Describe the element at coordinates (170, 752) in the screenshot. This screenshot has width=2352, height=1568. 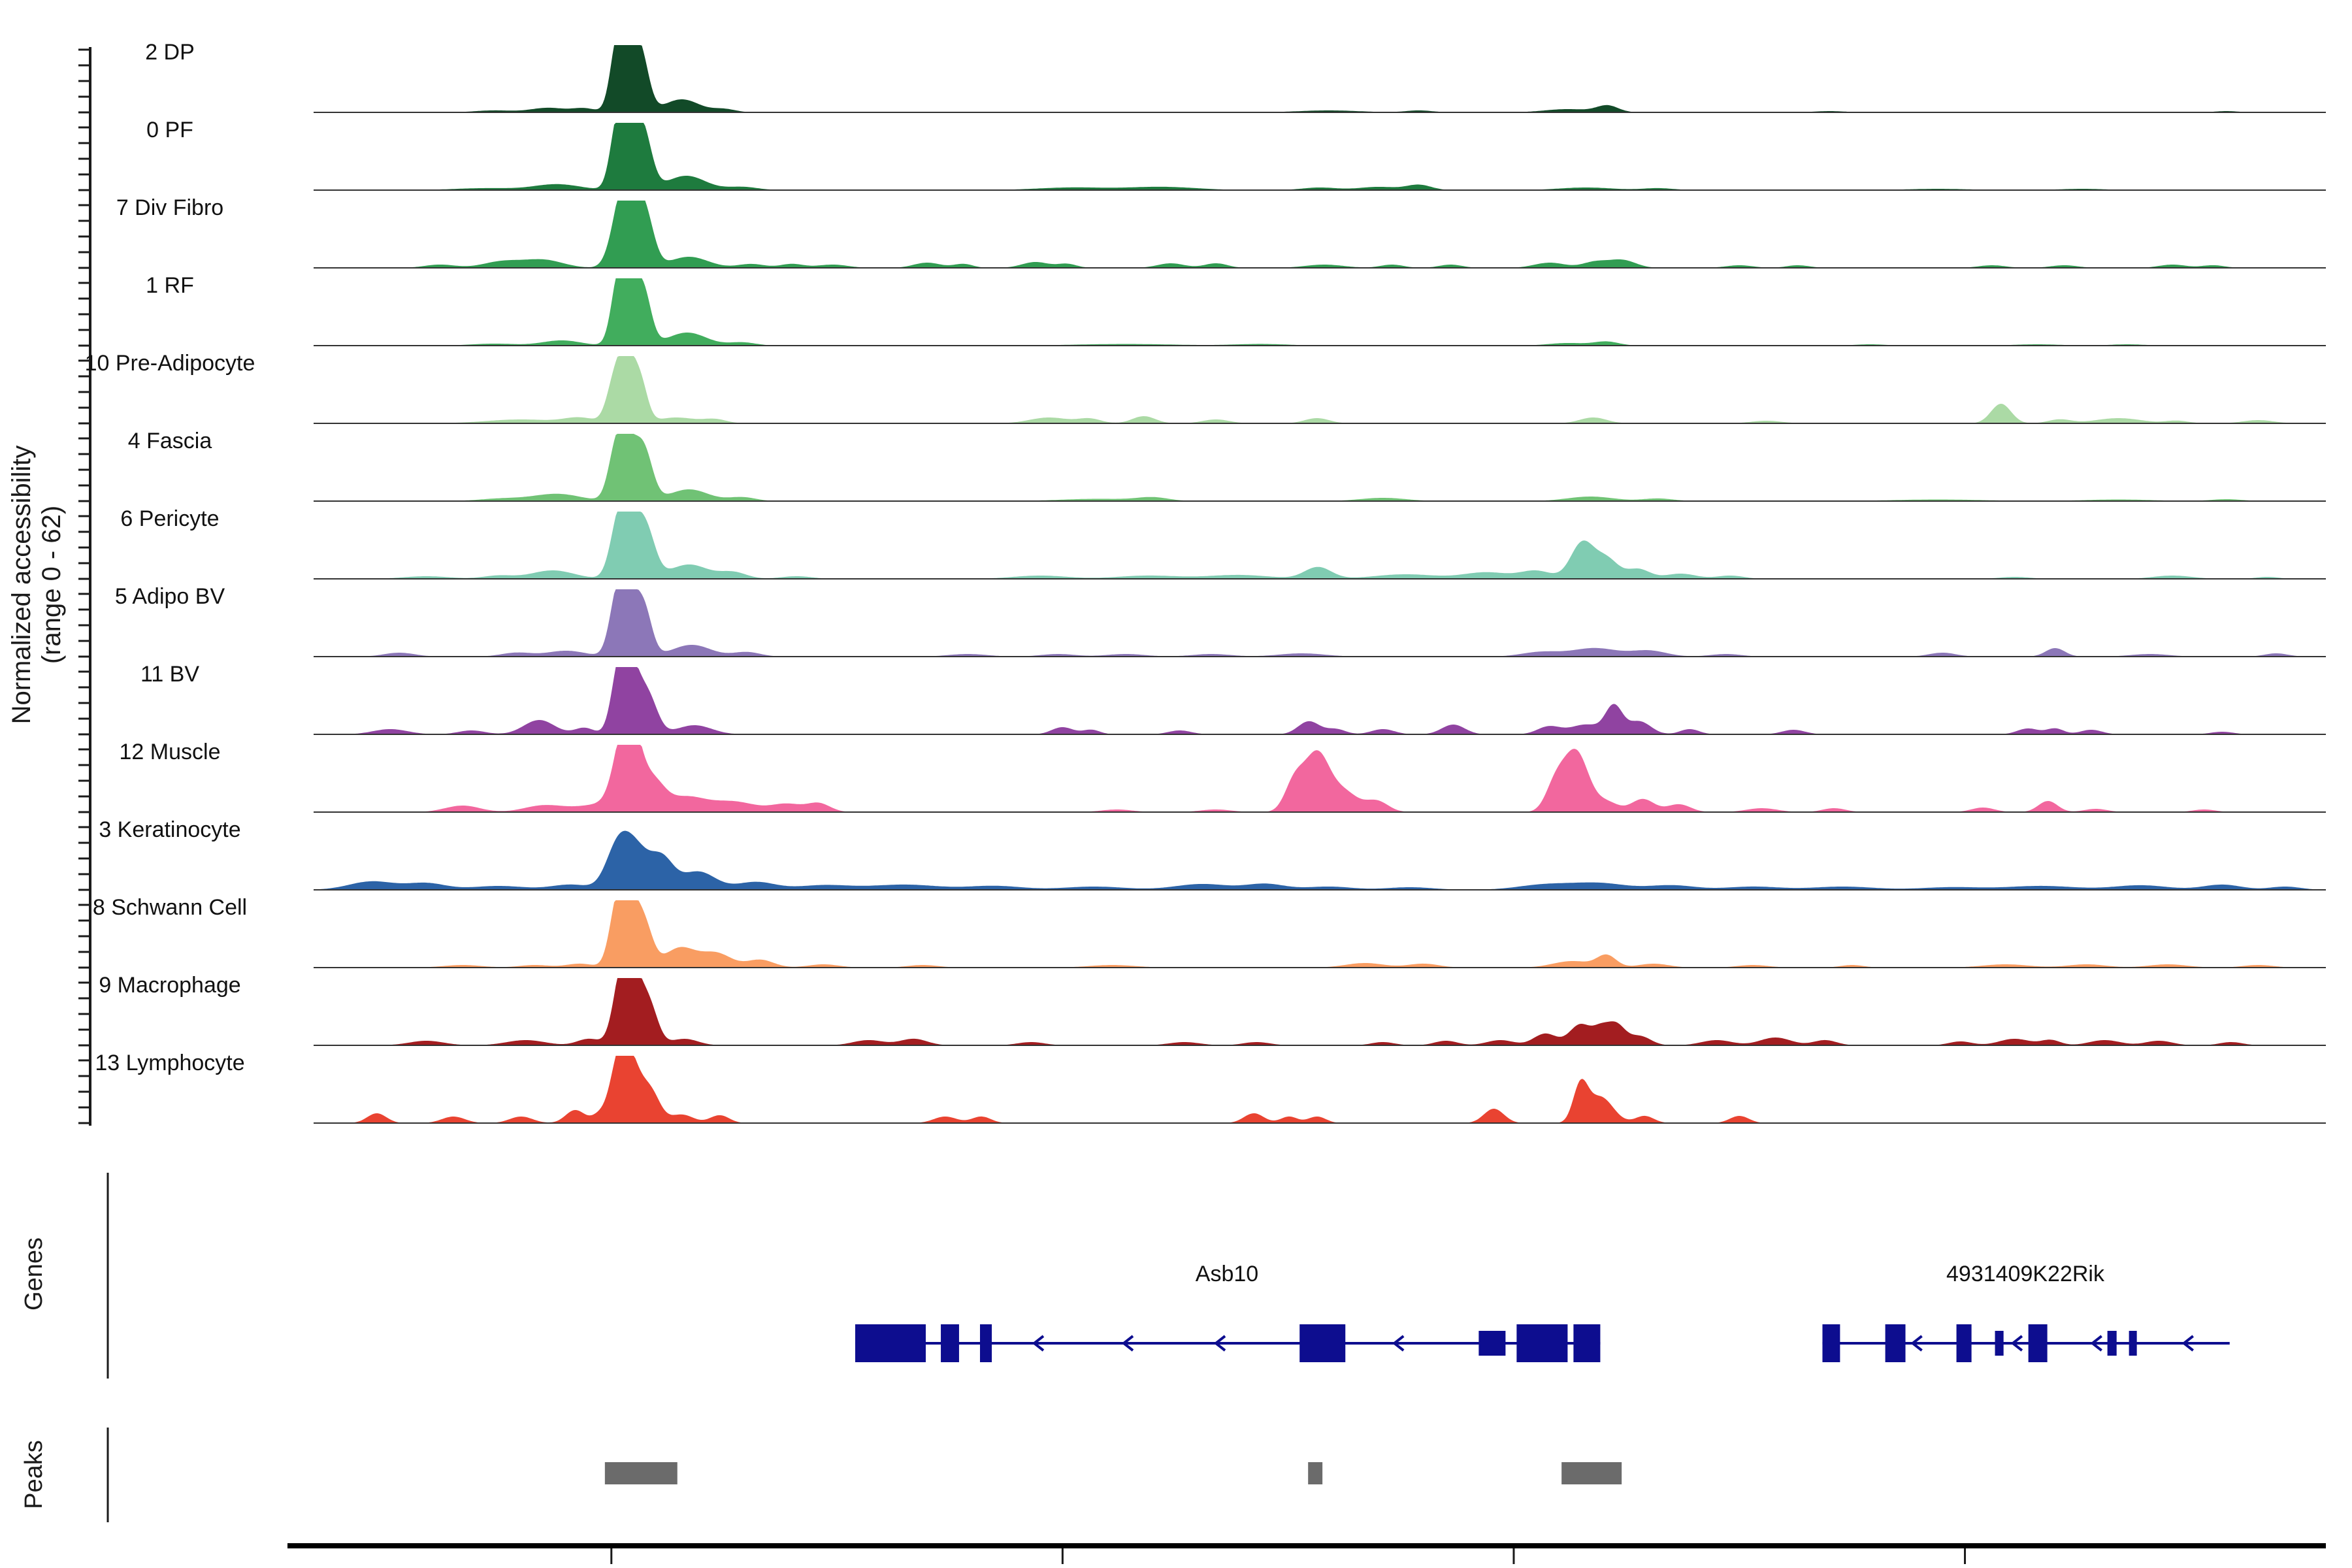
I see `track-label-12-muscle: 12 Muscle` at that location.